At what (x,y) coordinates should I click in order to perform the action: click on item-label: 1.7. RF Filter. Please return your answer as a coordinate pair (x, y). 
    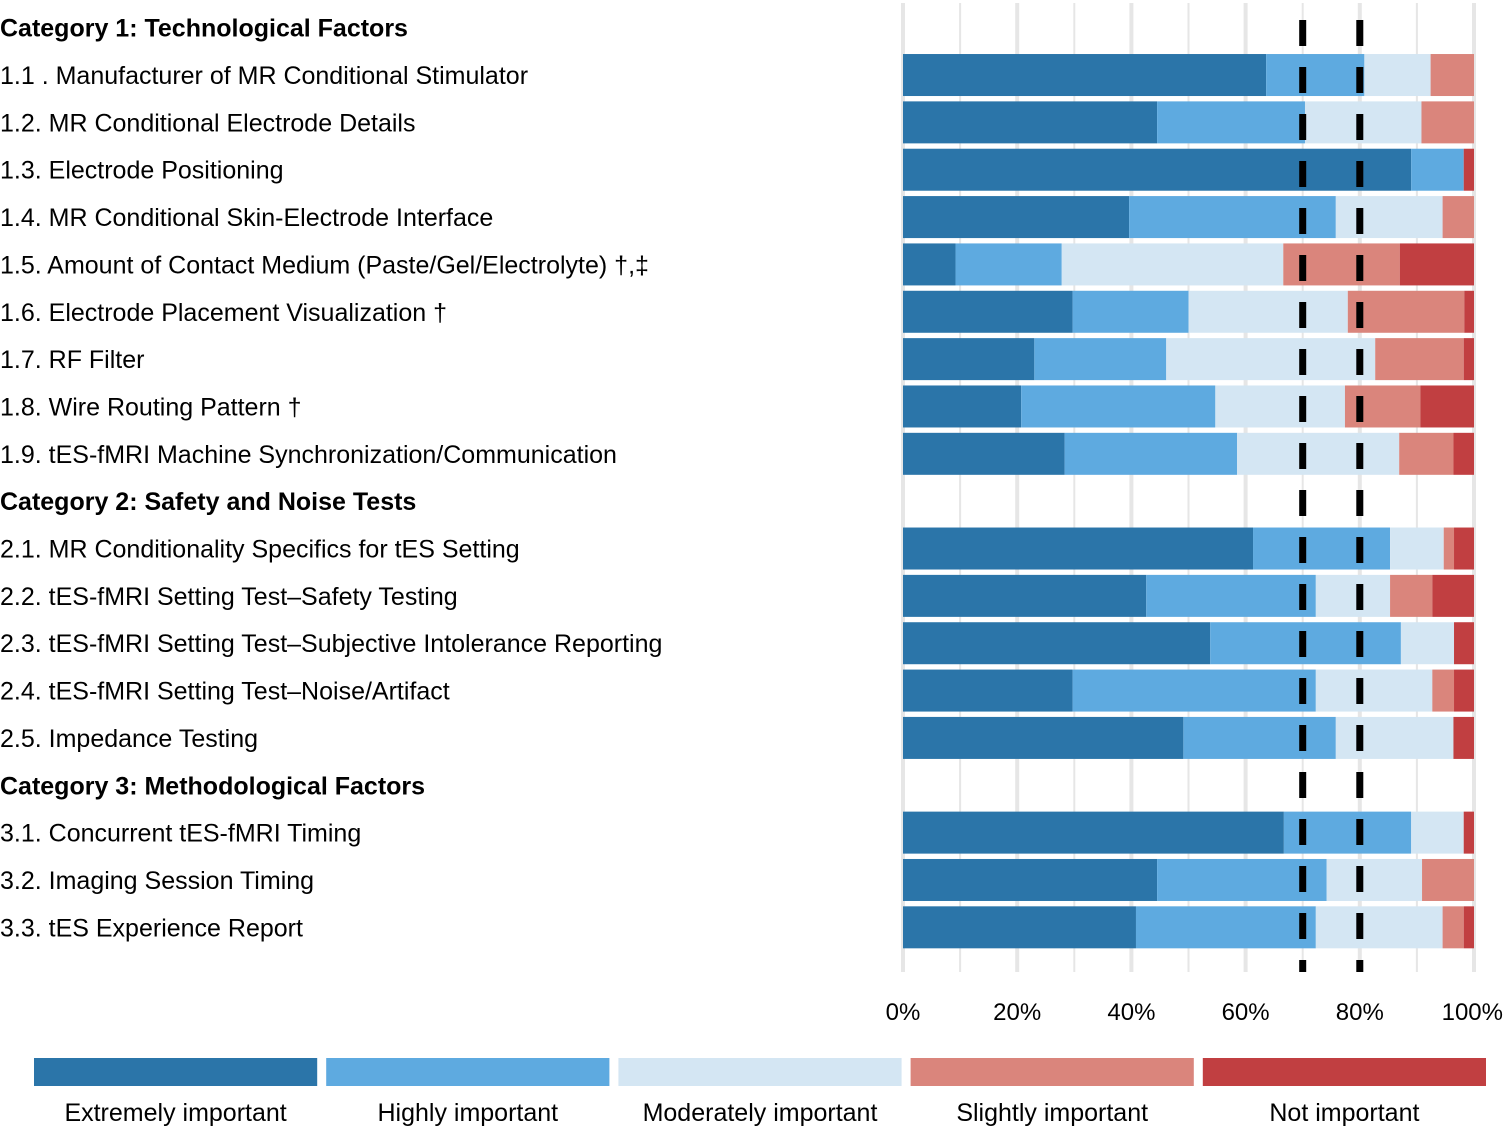
    Looking at the image, I should click on (72, 360).